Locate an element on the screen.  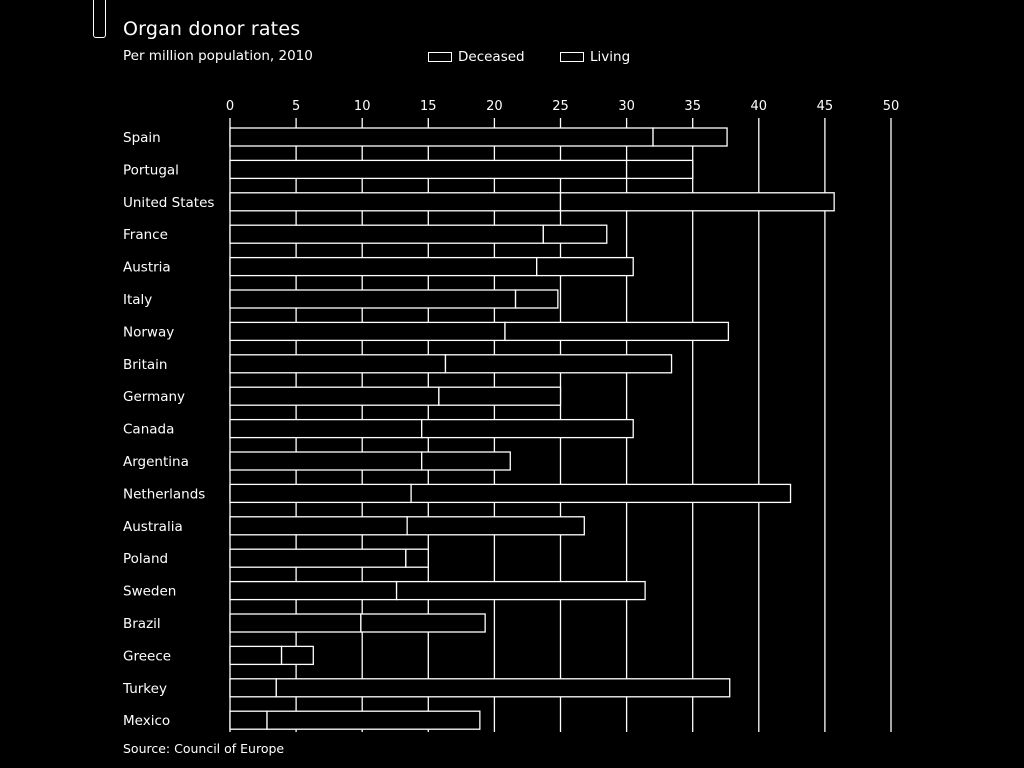
legend-item-deceased: Deceased is located at coordinates (476, 57).